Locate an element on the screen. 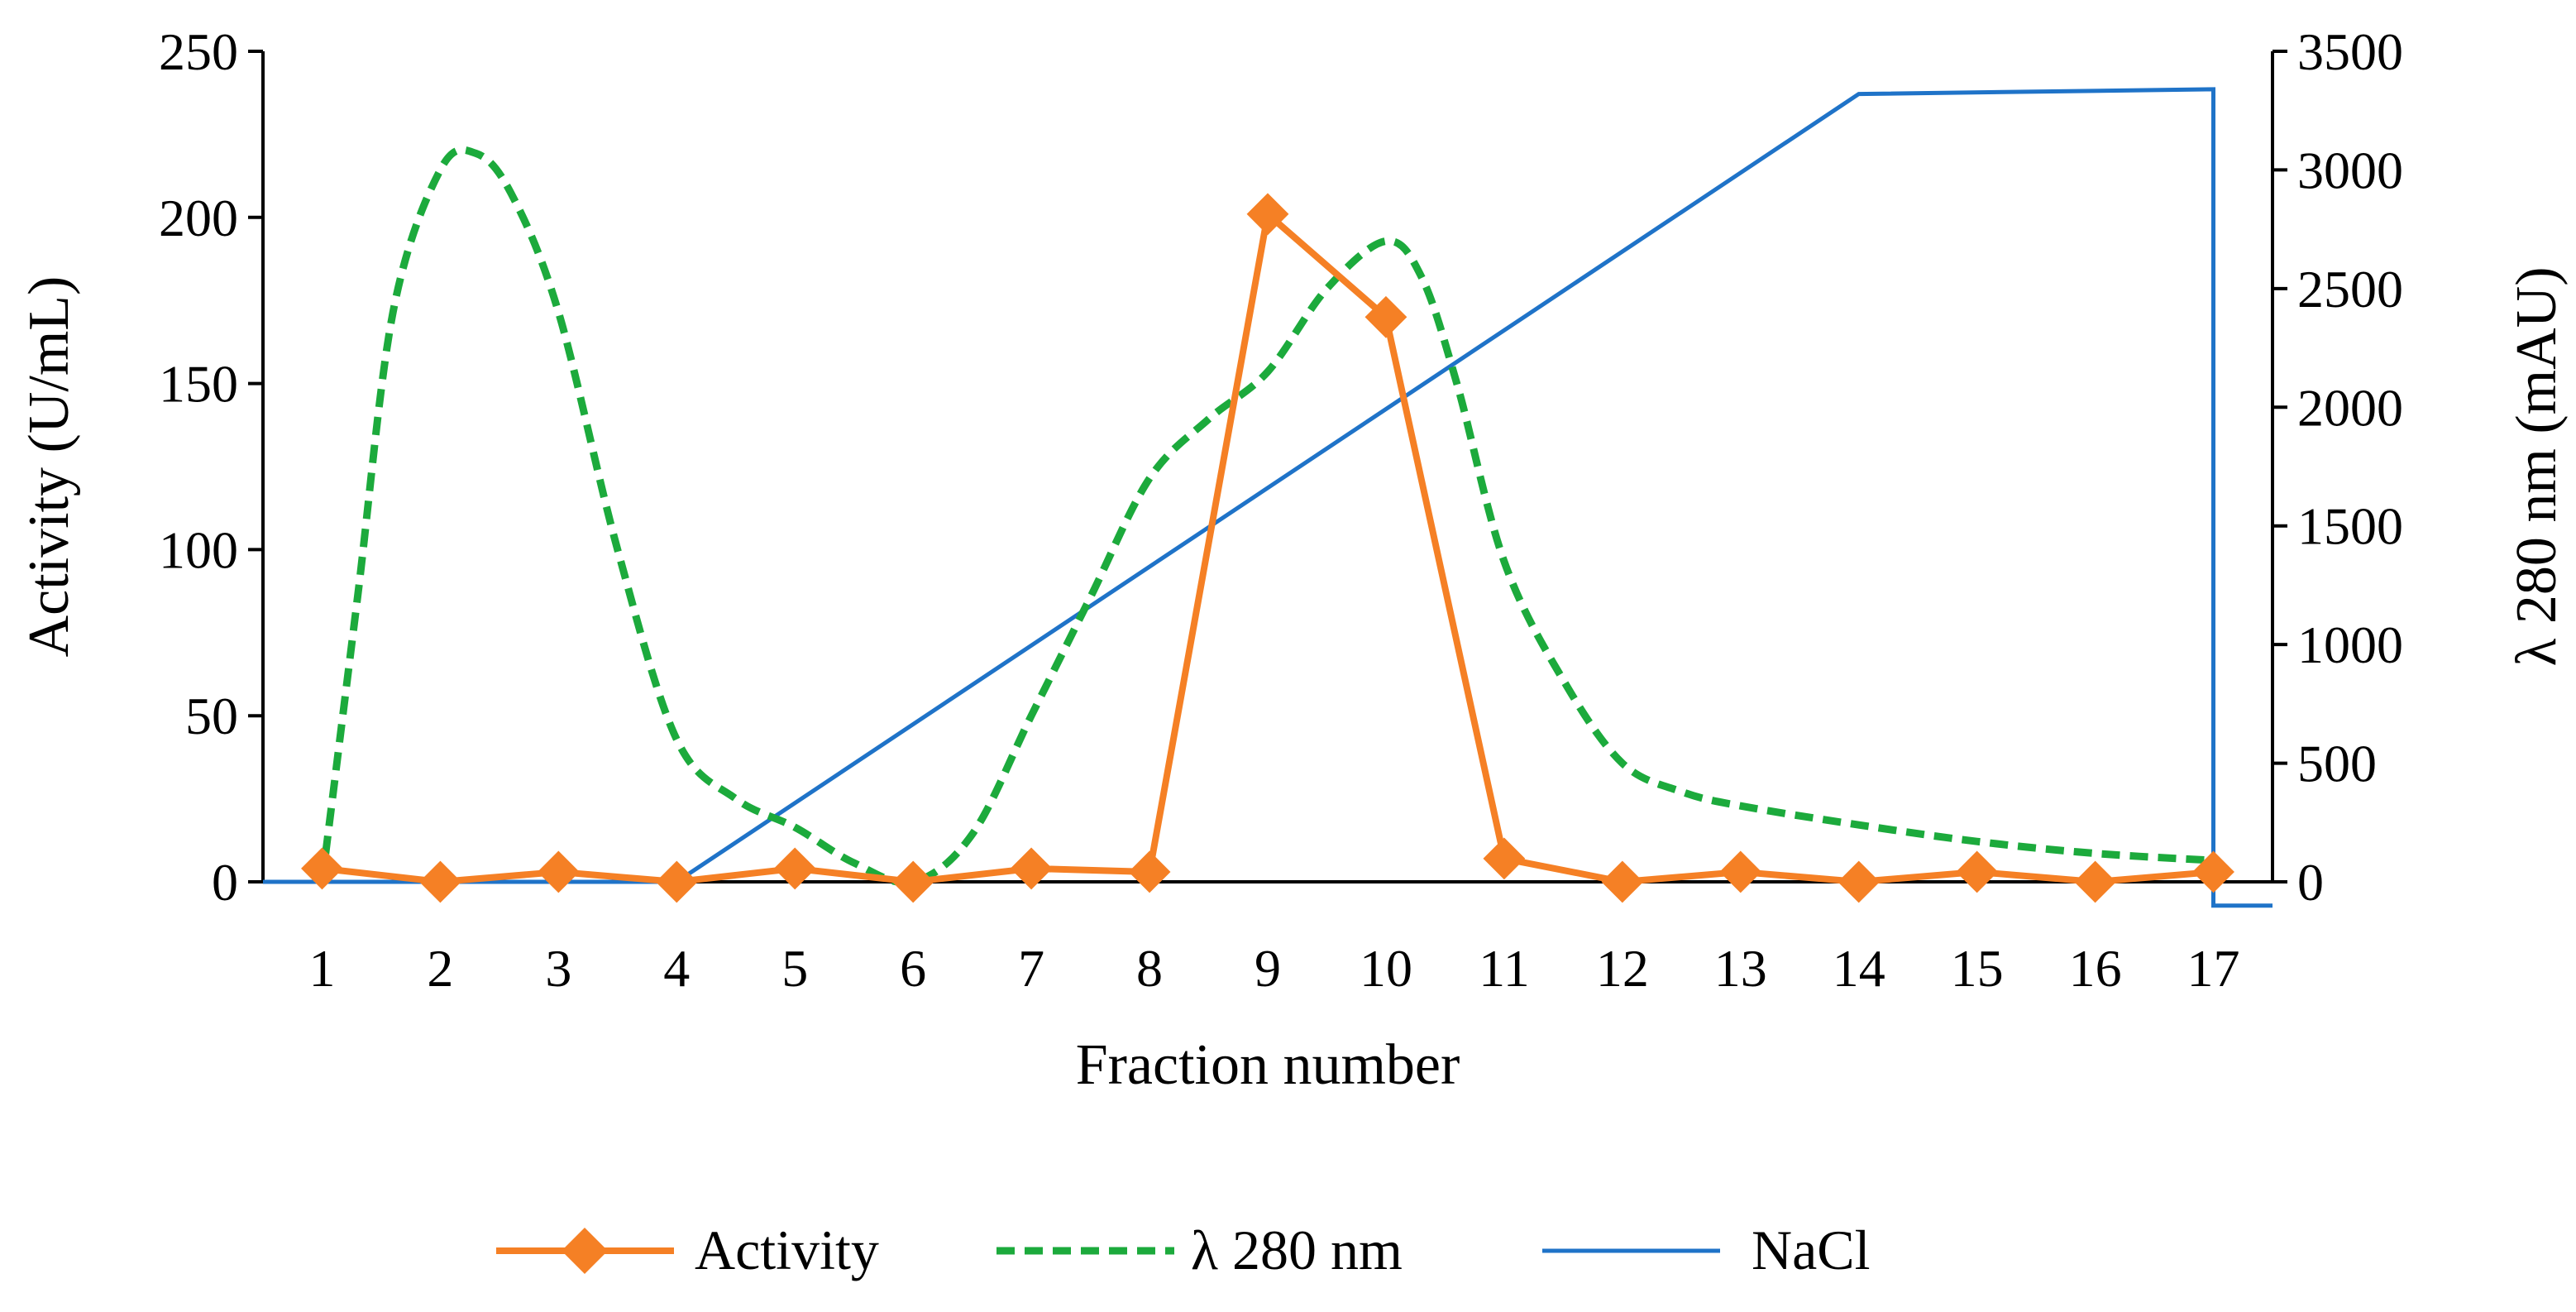  right-tick-label: 2000 is located at coordinates (2350, 407).